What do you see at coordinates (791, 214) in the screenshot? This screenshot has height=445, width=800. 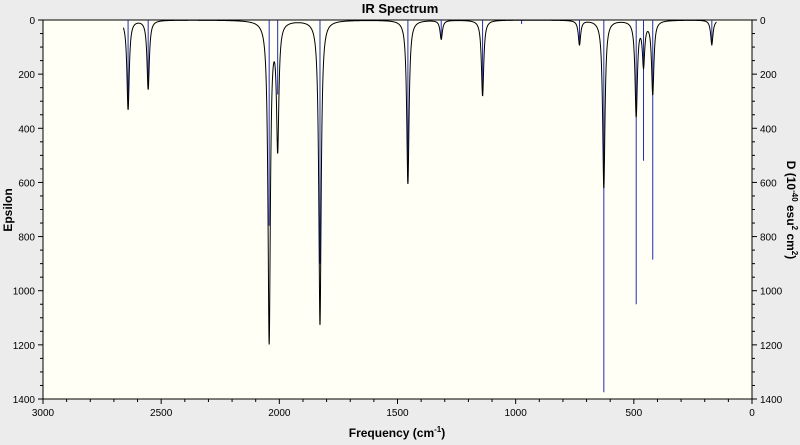 I see `right-label-part: esu` at bounding box center [791, 214].